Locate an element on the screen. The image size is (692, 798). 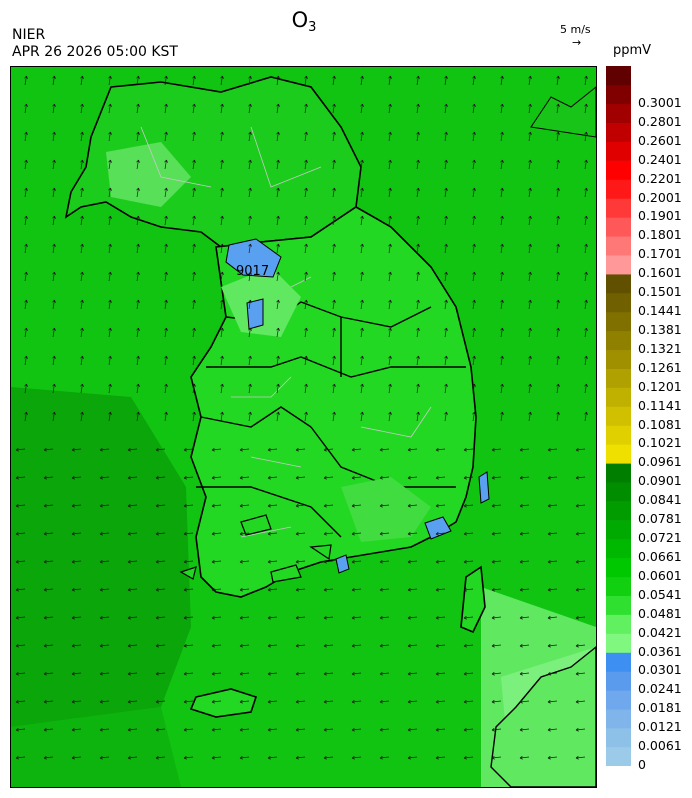
colorbar-tick-label: 0.0421 is located at coordinates (660, 632).